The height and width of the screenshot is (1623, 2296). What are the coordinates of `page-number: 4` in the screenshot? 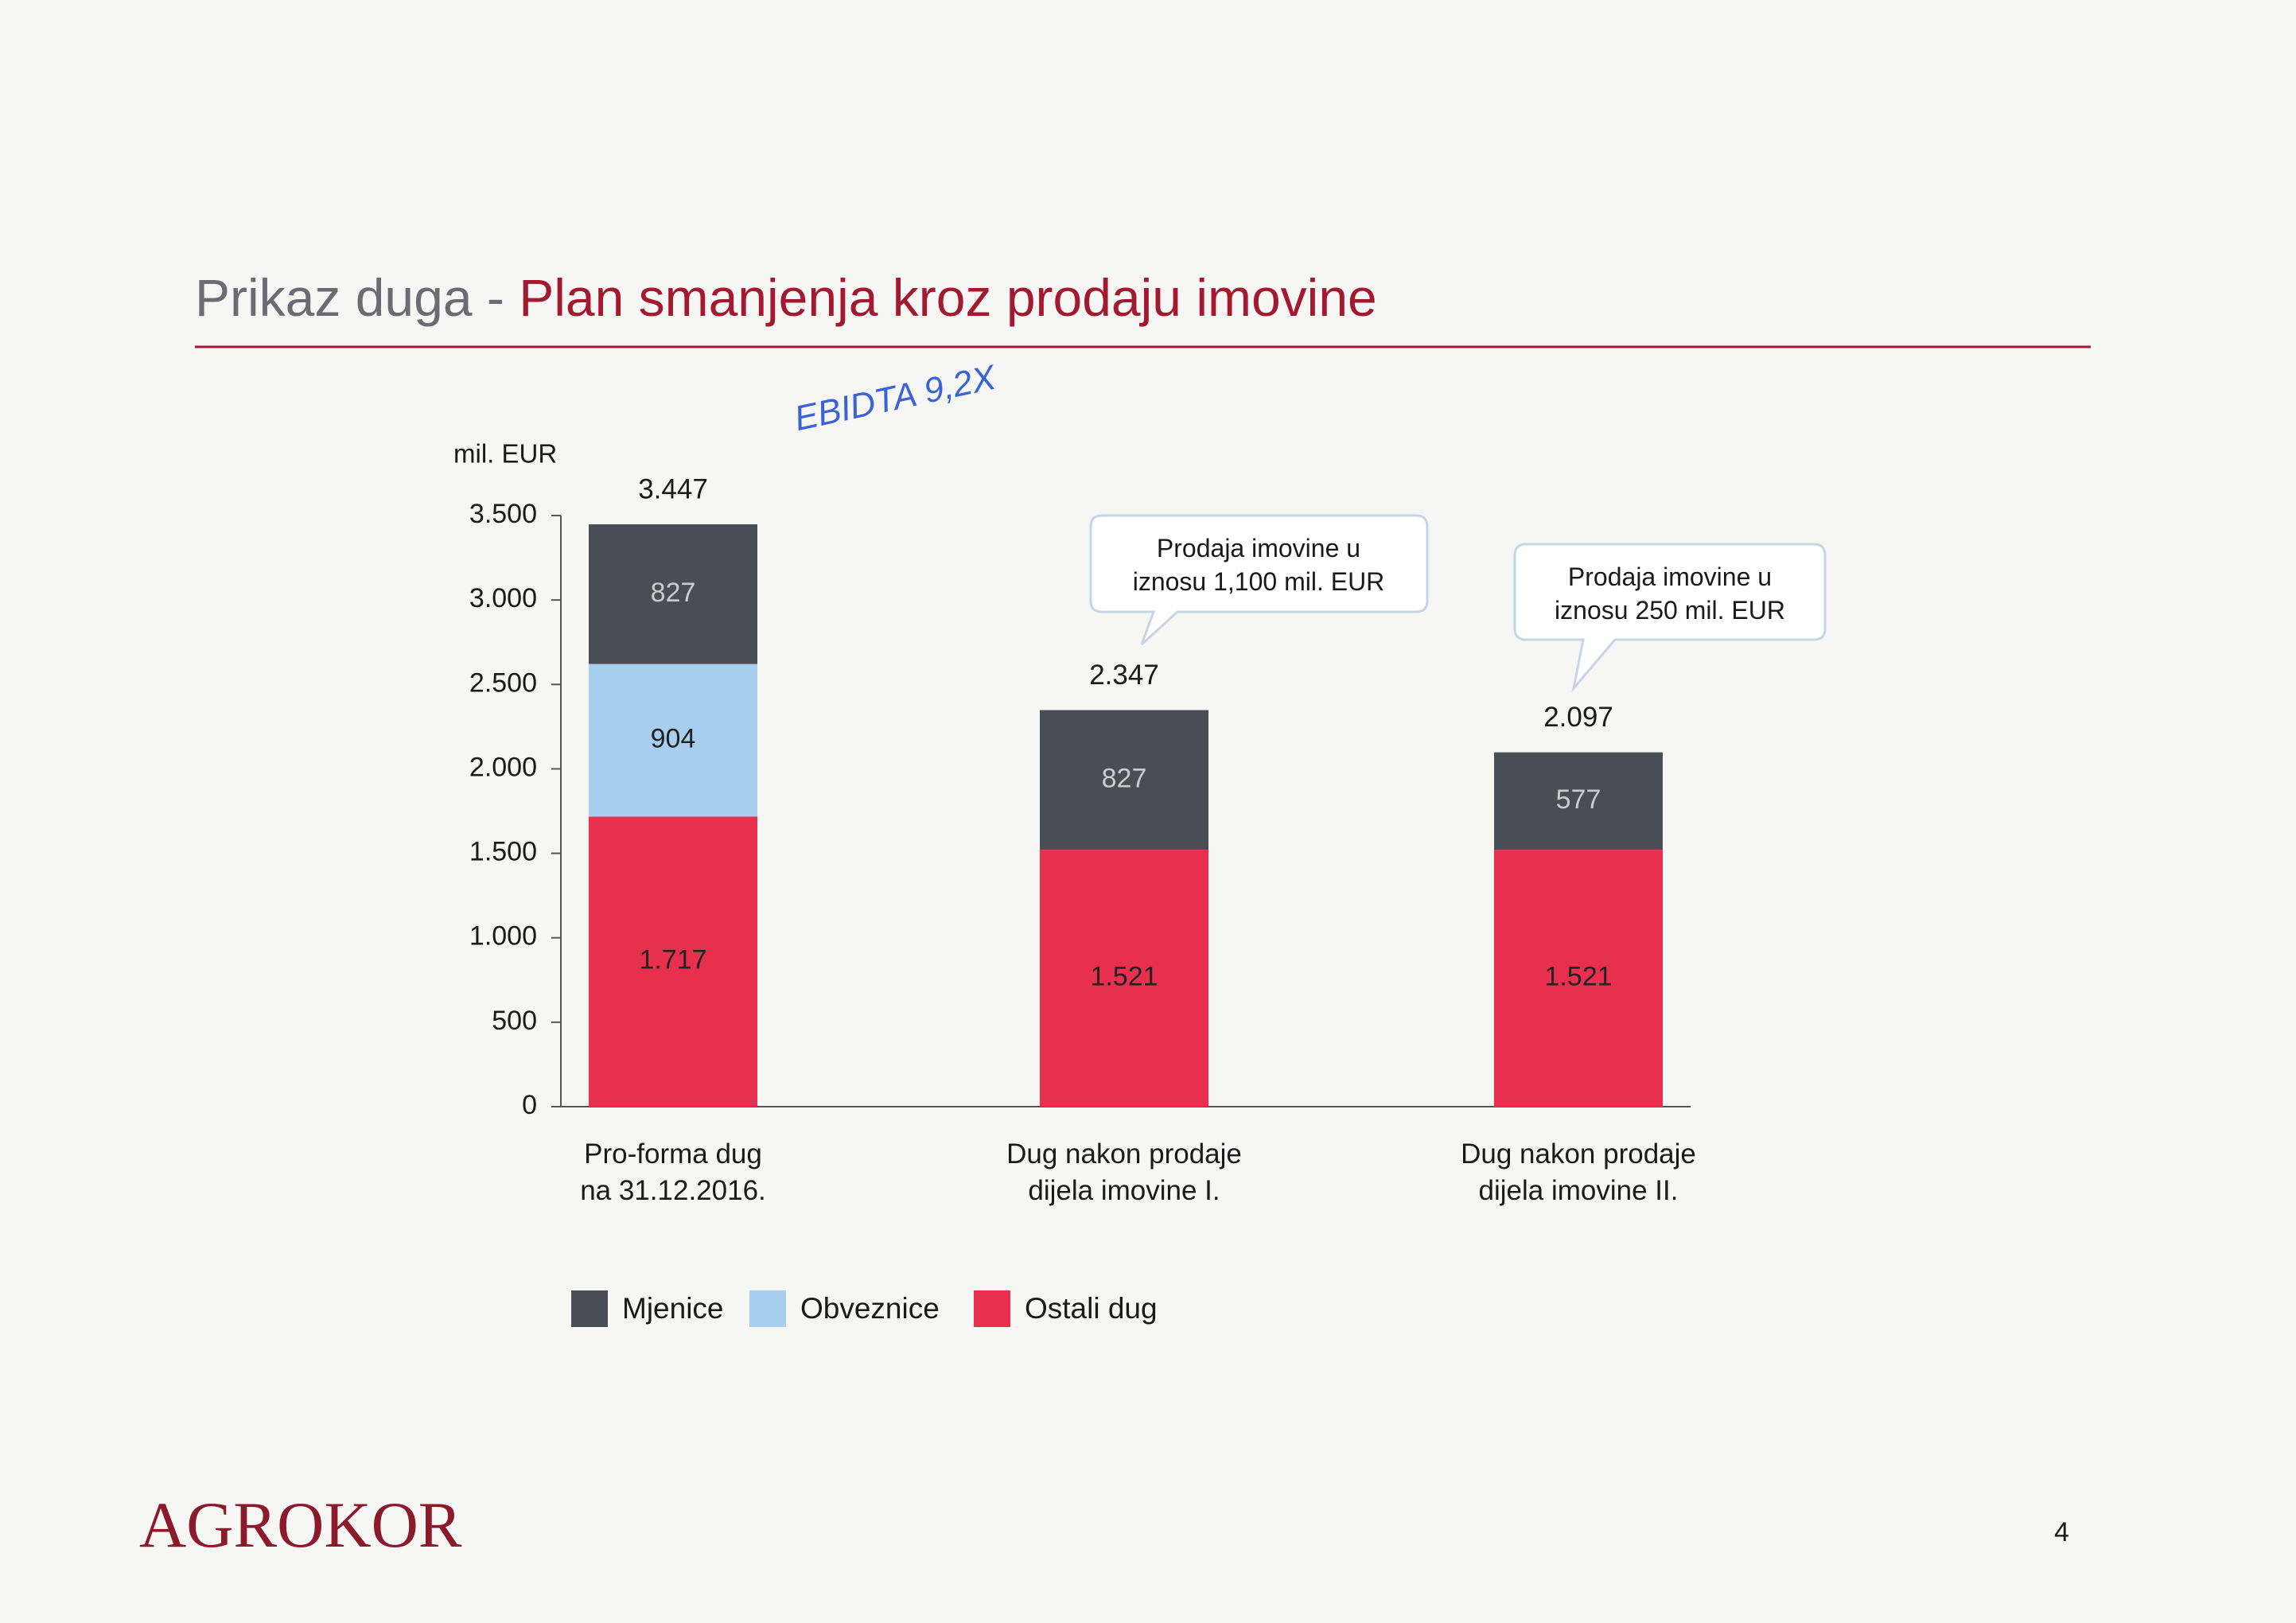 It's located at (2061, 1532).